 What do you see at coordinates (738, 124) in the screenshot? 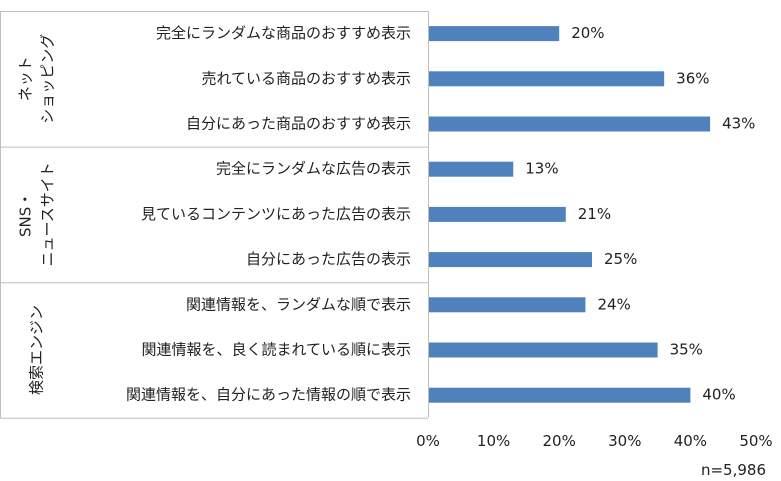
I see `value-label: 43%` at bounding box center [738, 124].